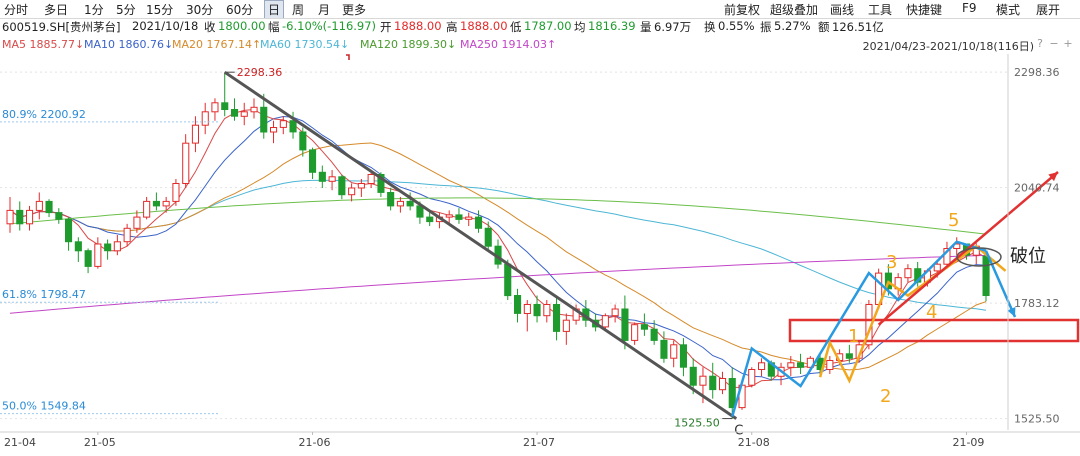 The image size is (1080, 456). I want to click on ma20-label: MA20 1767.14↑, so click(217, 44).